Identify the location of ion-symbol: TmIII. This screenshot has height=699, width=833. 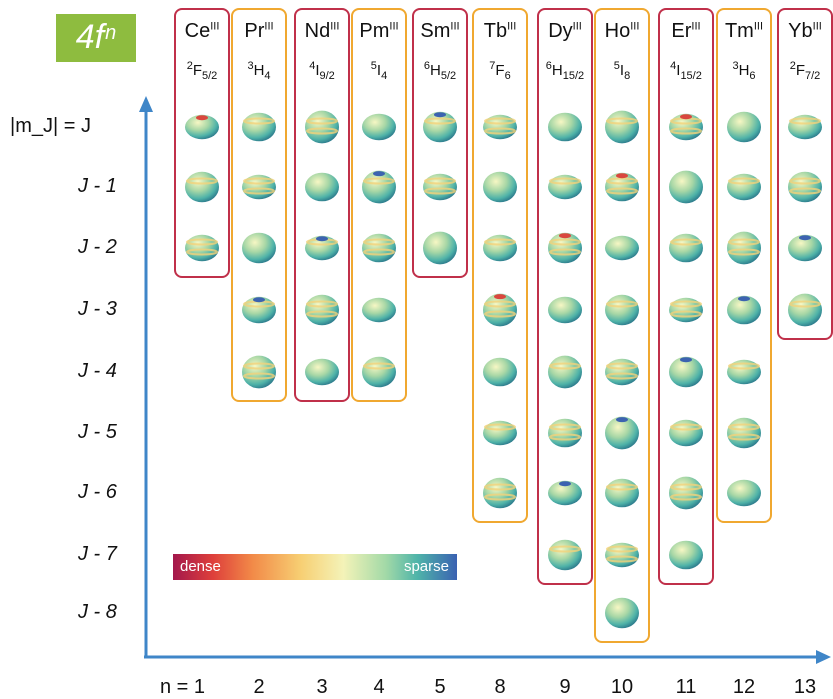
(744, 31).